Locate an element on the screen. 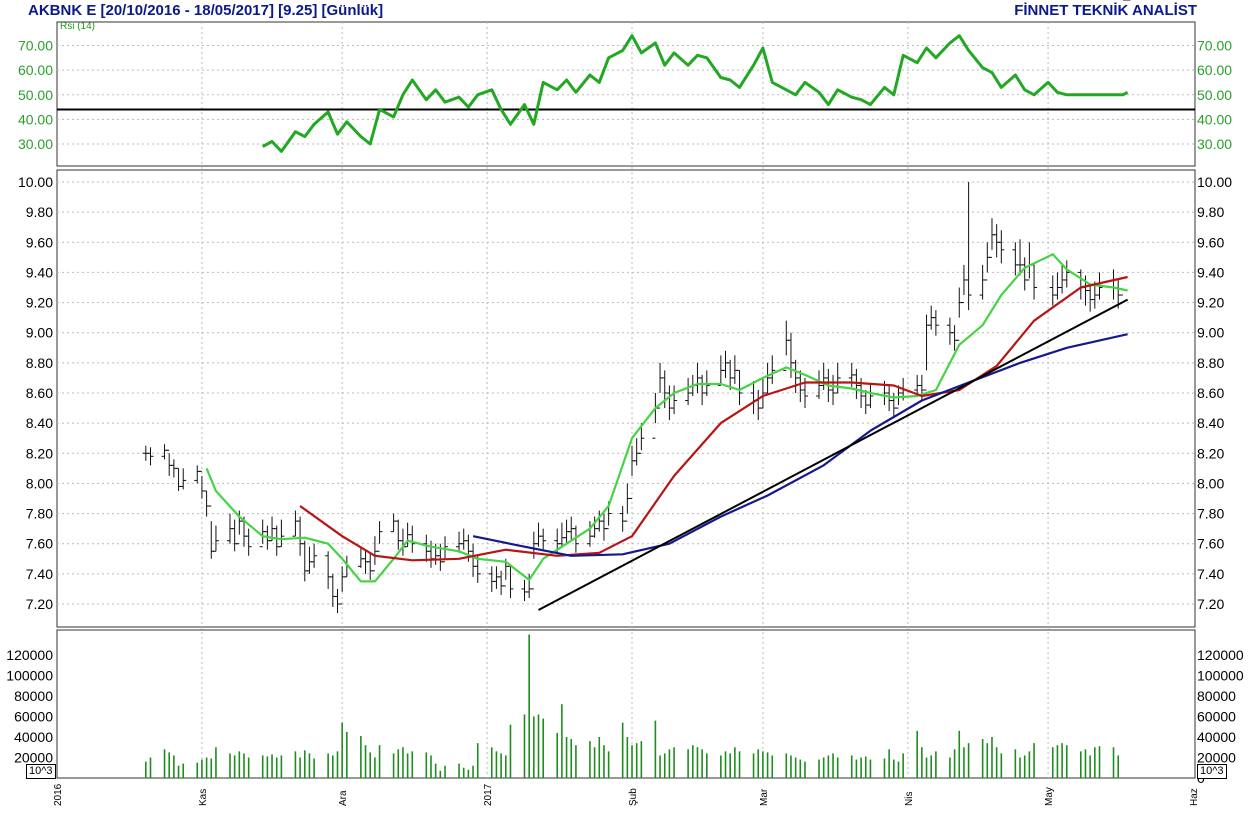 Image resolution: width=1251 pixels, height=822 pixels. price-tick-right: 9.60 is located at coordinates (1210, 242).